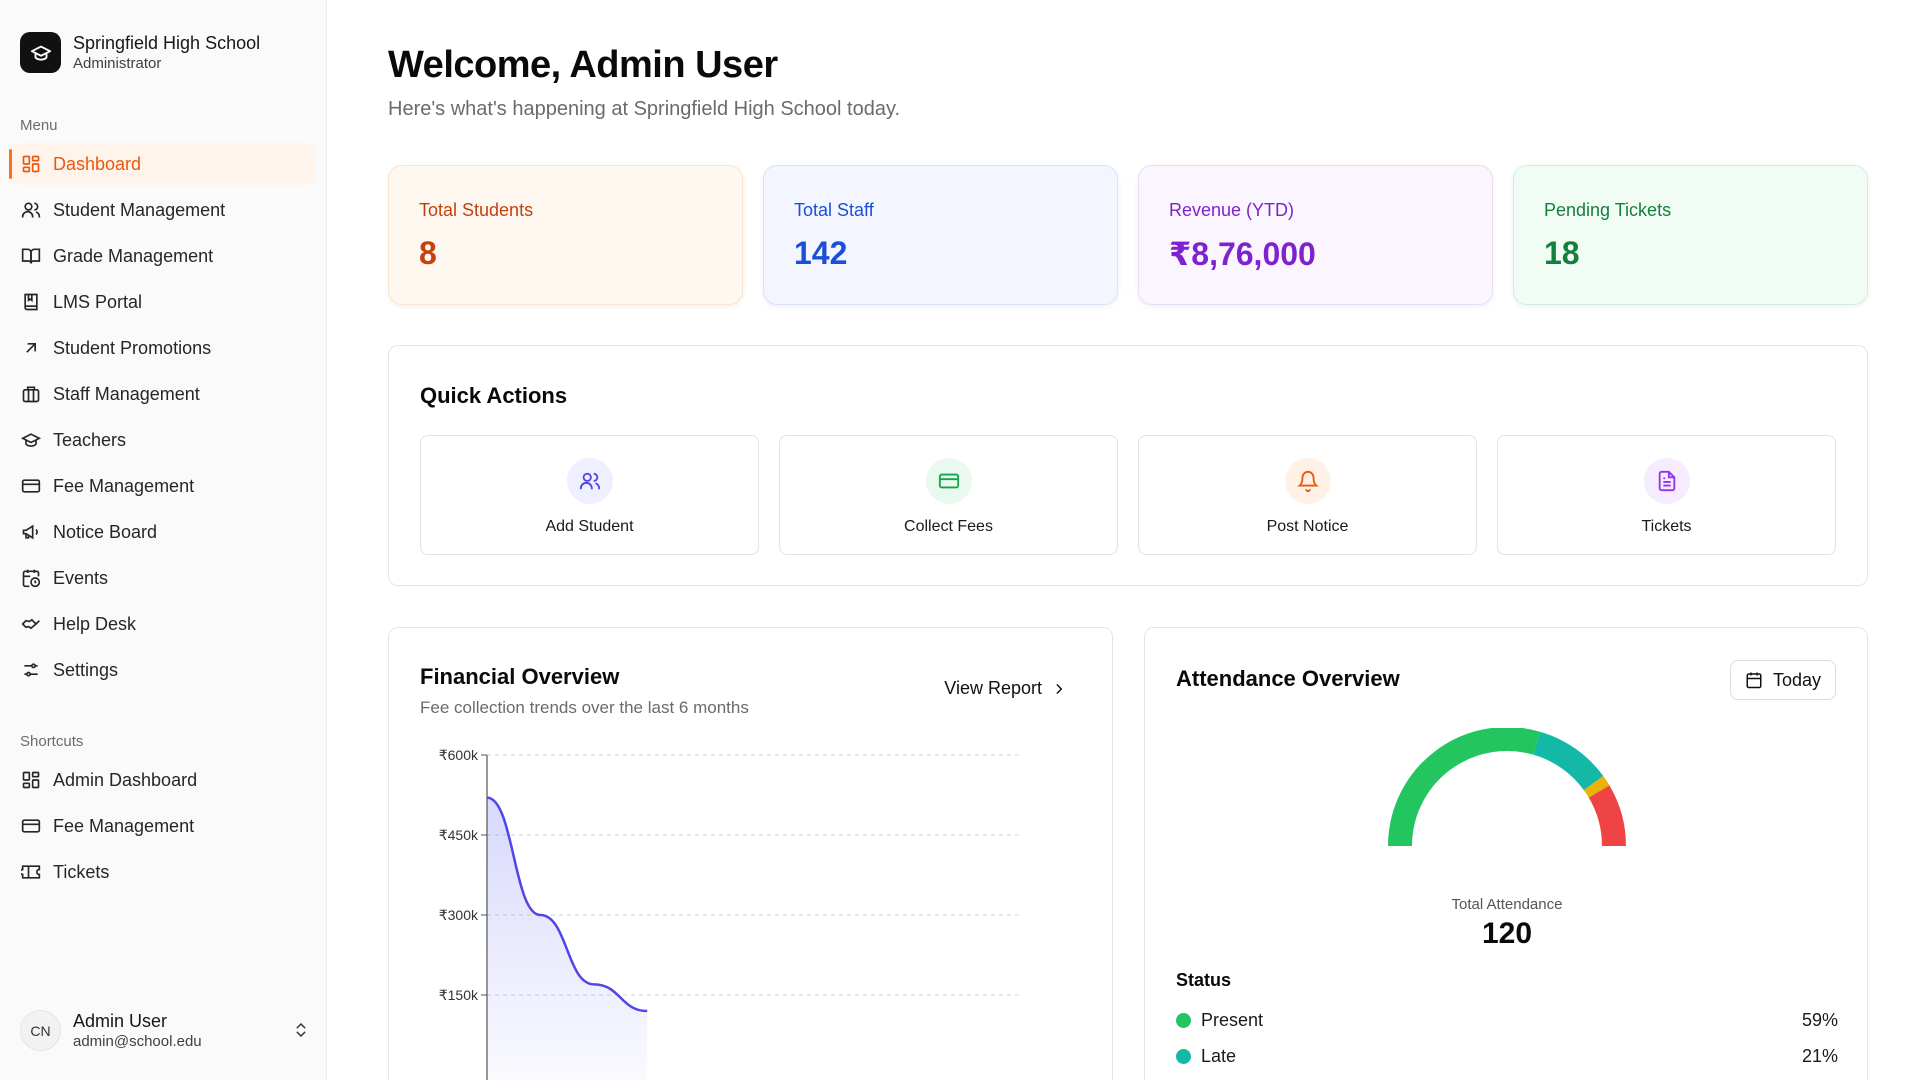  What do you see at coordinates (1232, 1020) in the screenshot?
I see `status-label: Present` at bounding box center [1232, 1020].